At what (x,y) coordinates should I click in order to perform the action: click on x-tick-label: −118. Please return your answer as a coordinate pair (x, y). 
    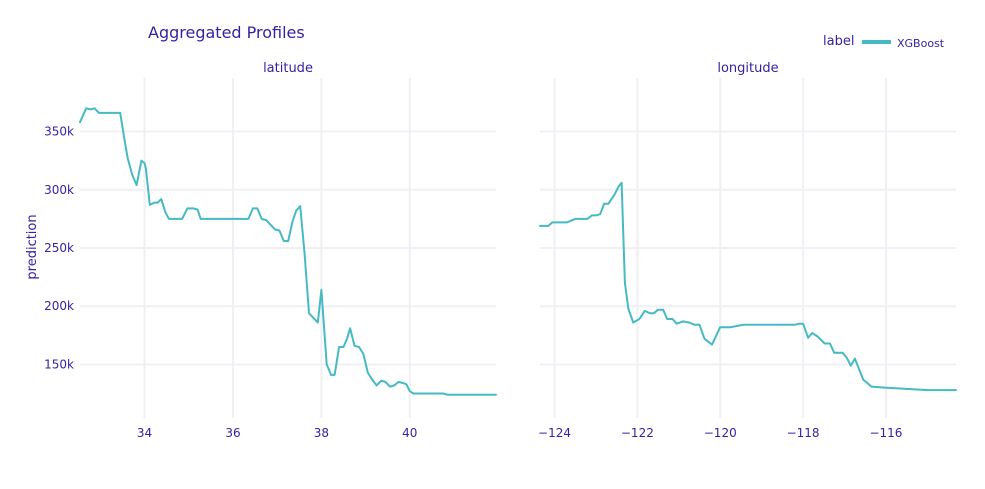
    Looking at the image, I should click on (803, 433).